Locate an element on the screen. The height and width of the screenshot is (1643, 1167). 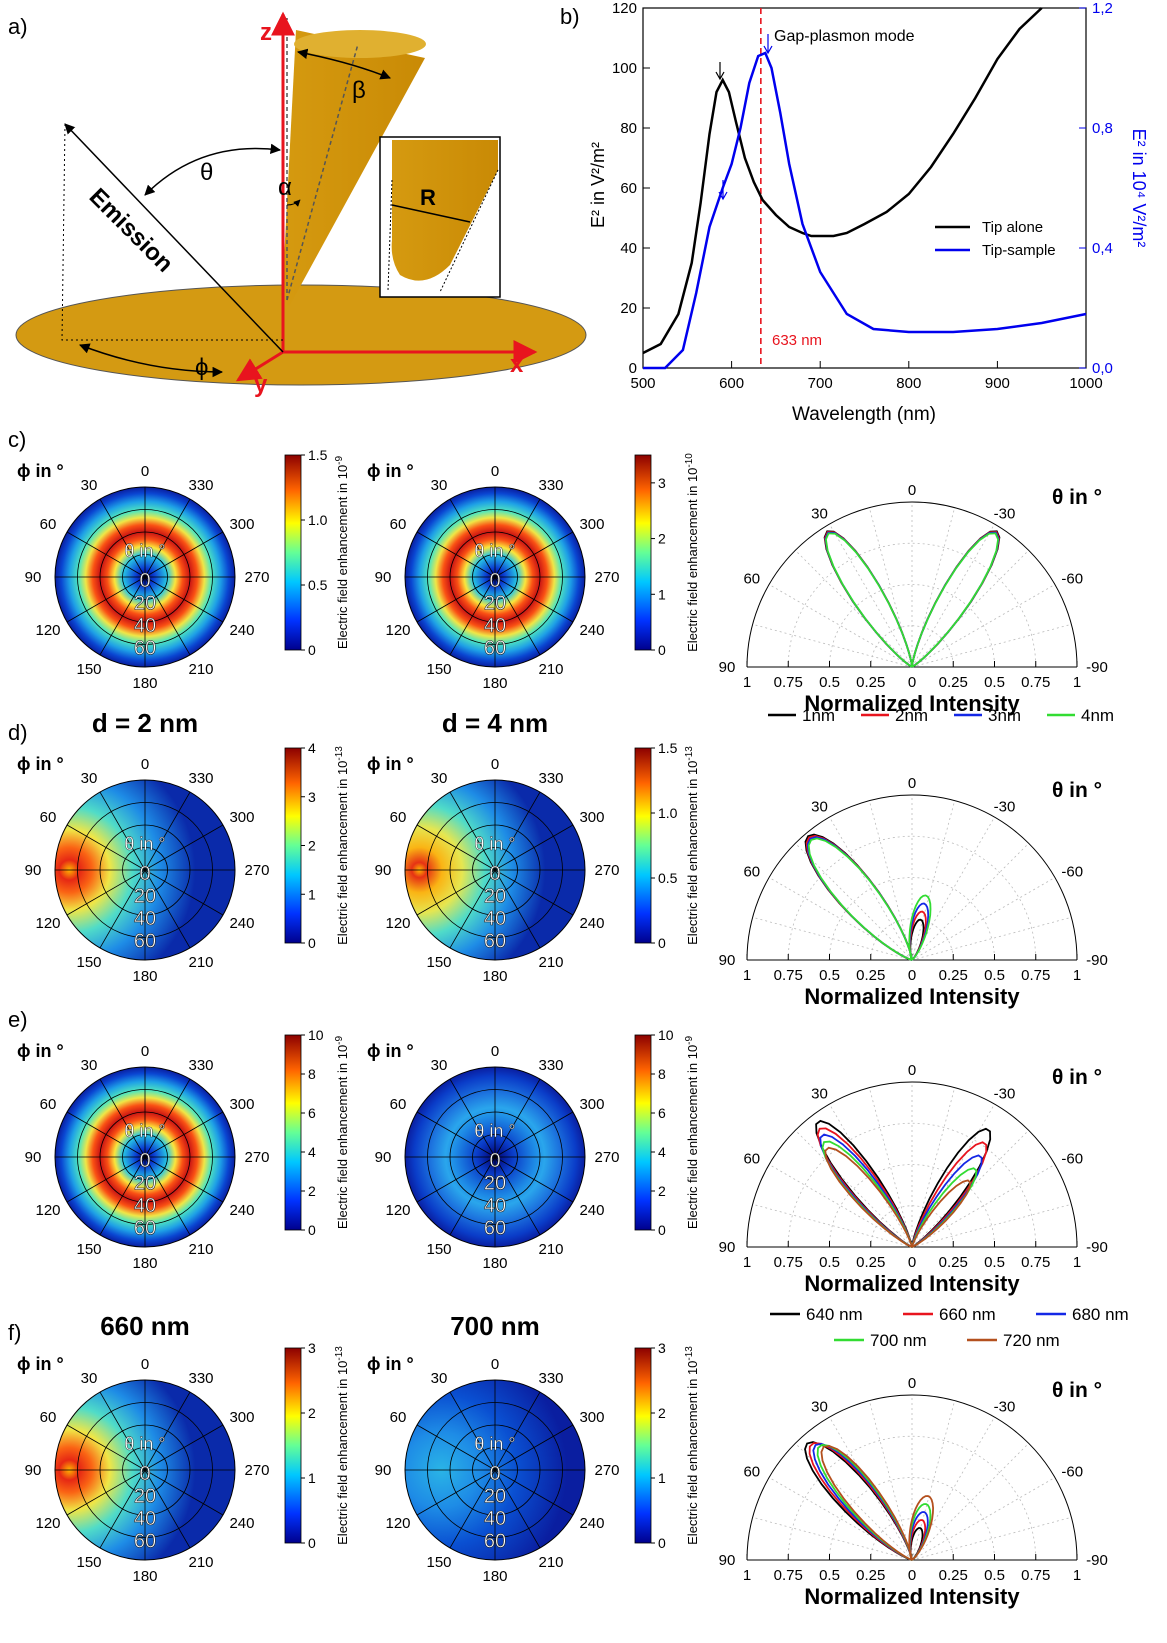
colorbar-tick-label: 2 is located at coordinates (662, 1413).